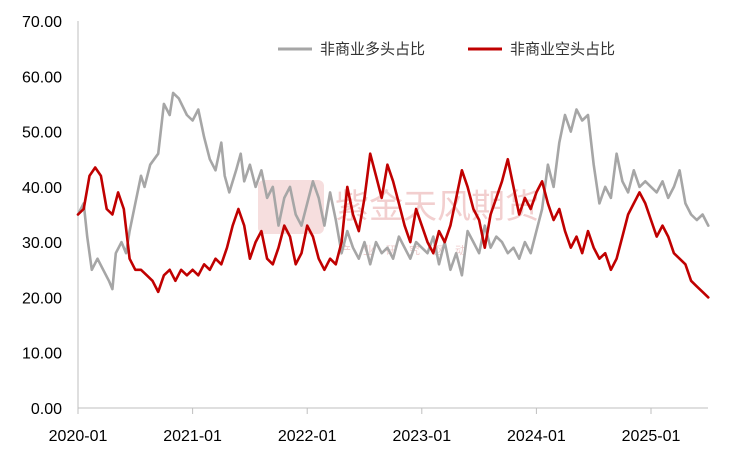  I want to click on y-tick-label: 30.00, so click(42, 243).